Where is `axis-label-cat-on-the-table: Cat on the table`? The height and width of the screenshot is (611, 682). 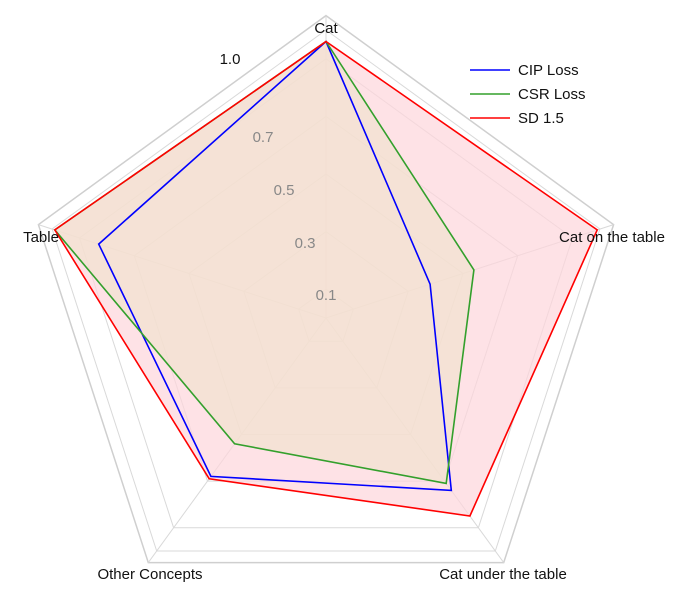 axis-label-cat-on-the-table: Cat on the table is located at coordinates (612, 237).